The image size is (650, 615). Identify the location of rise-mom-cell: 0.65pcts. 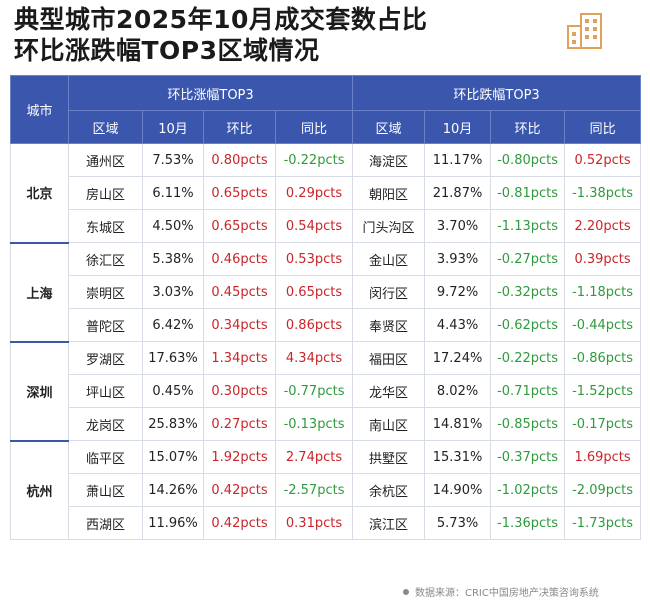
(239, 226).